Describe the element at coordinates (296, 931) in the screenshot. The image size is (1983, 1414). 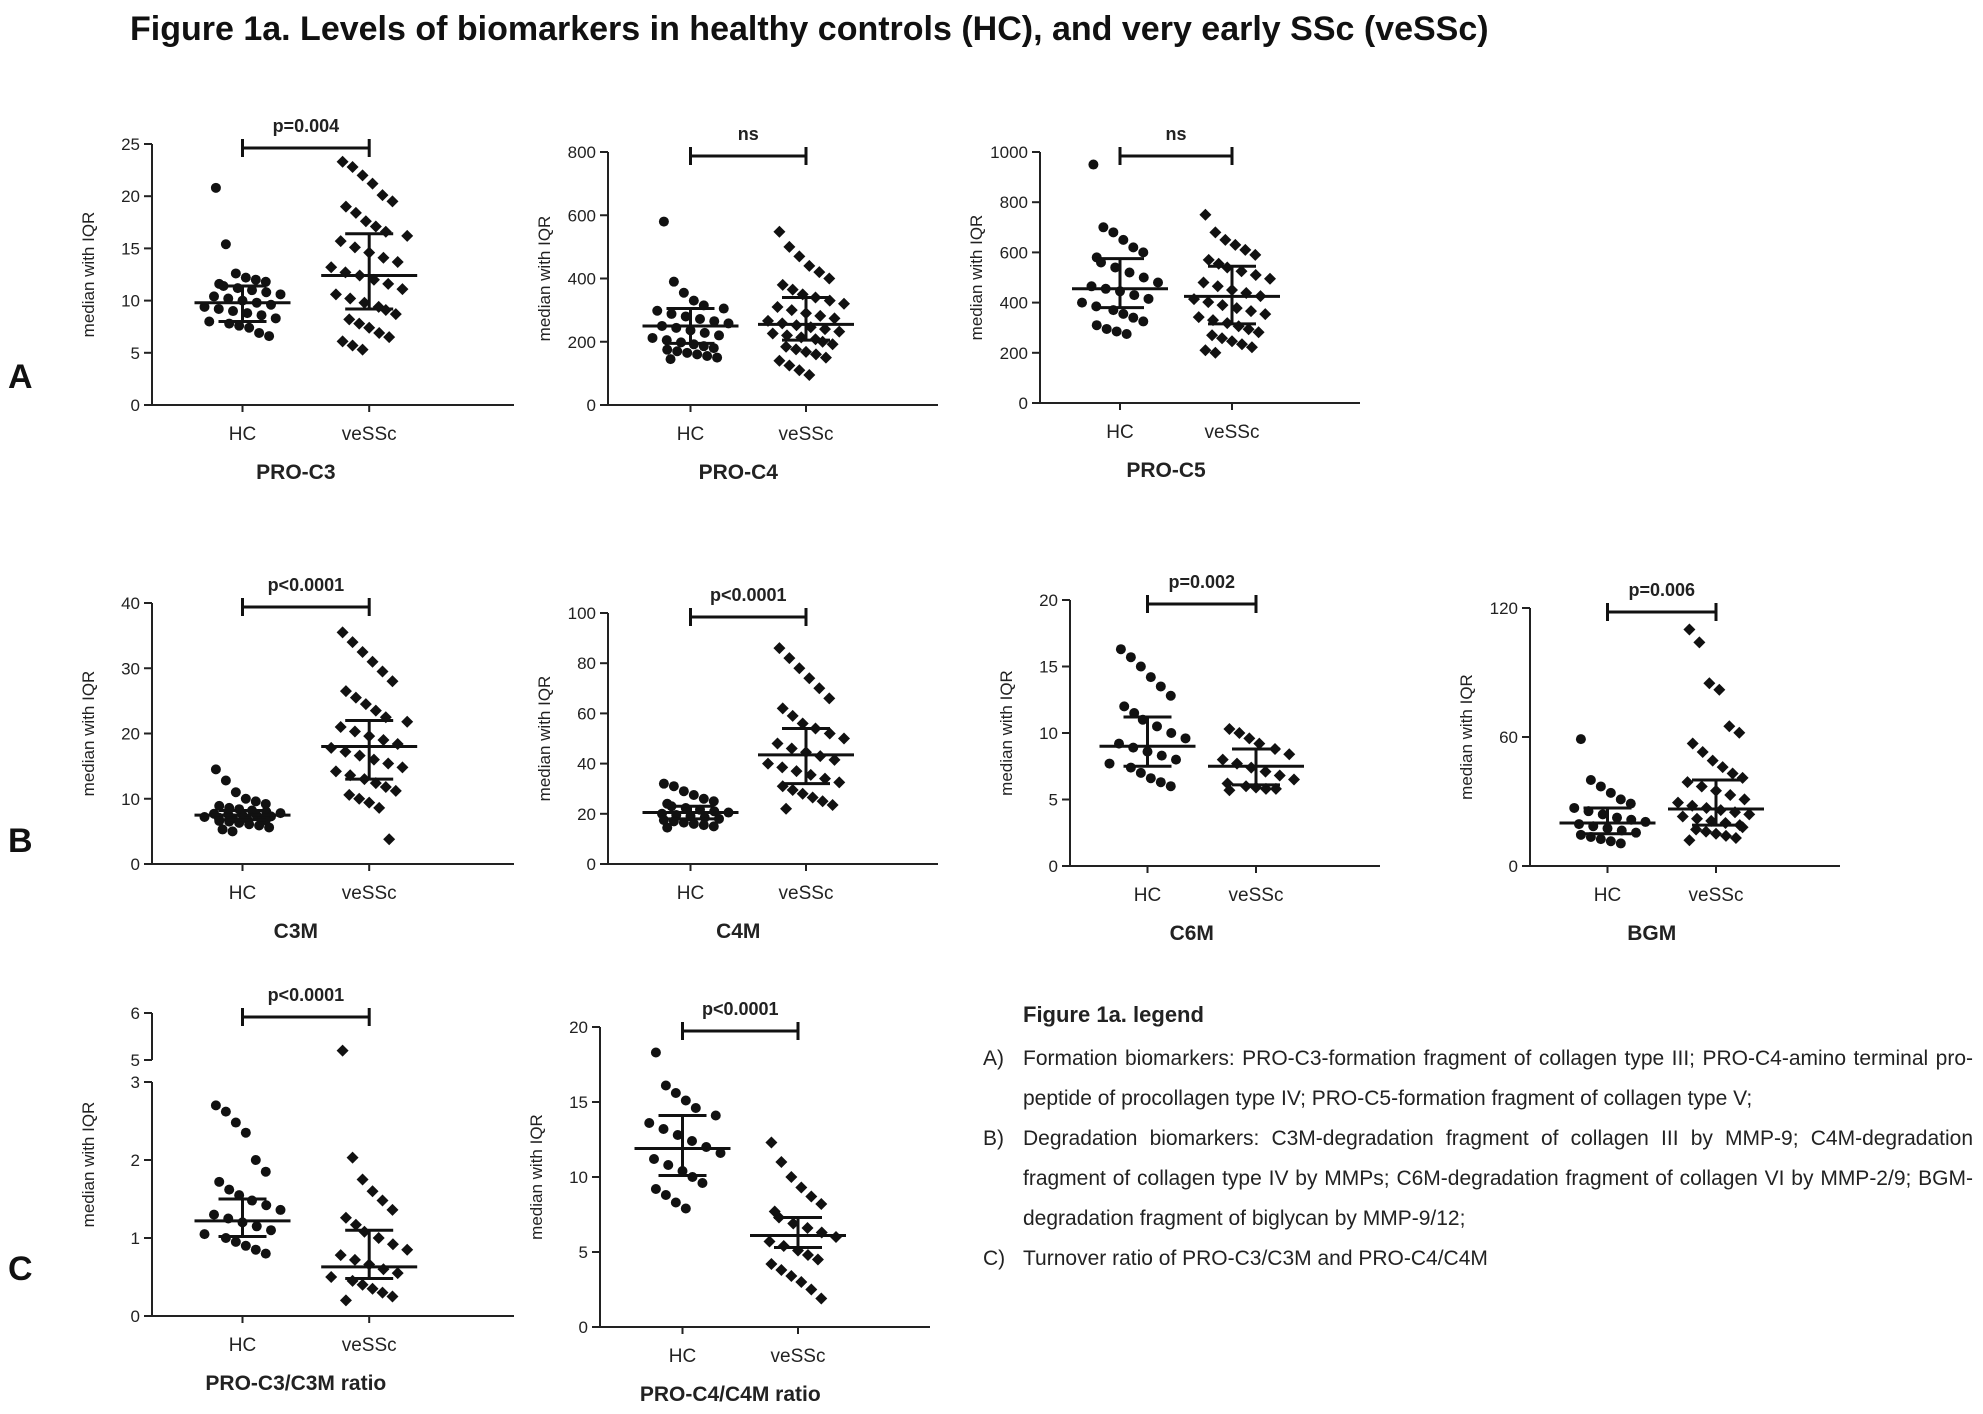
I see `panel-title: C3M` at that location.